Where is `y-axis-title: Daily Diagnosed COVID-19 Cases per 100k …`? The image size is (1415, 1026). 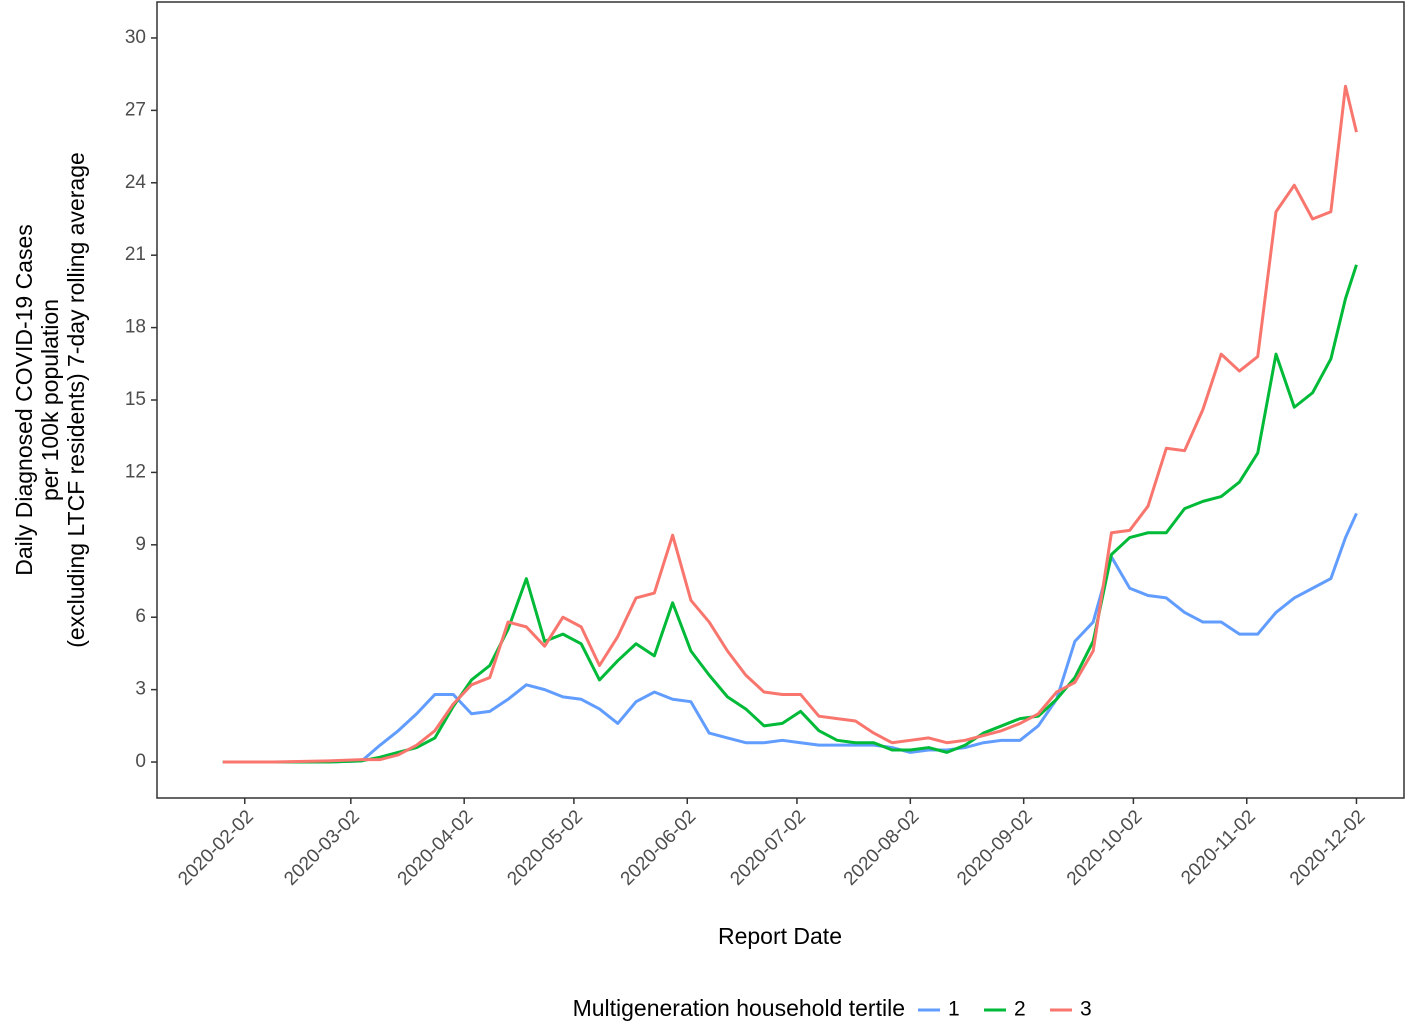 y-axis-title: Daily Diagnosed COVID-19 Cases per 100k … is located at coordinates (50, 400).